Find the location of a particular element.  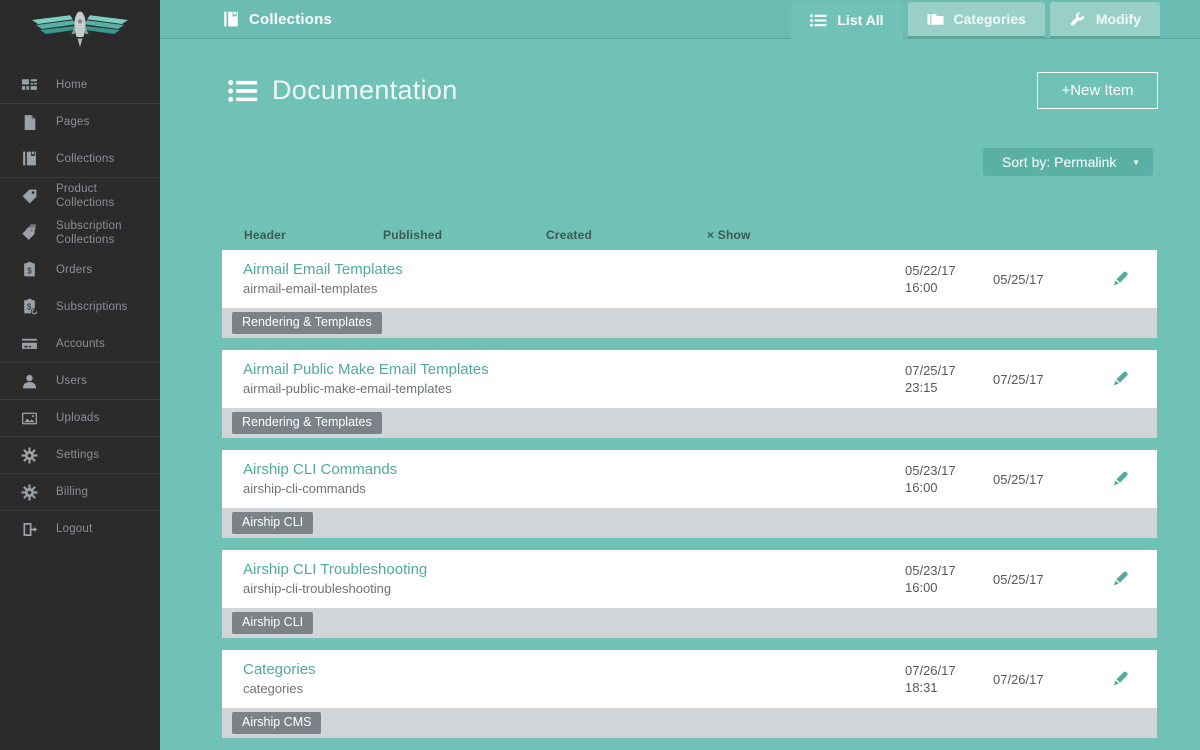

published-date: 07/25/17 is located at coordinates (930, 370).